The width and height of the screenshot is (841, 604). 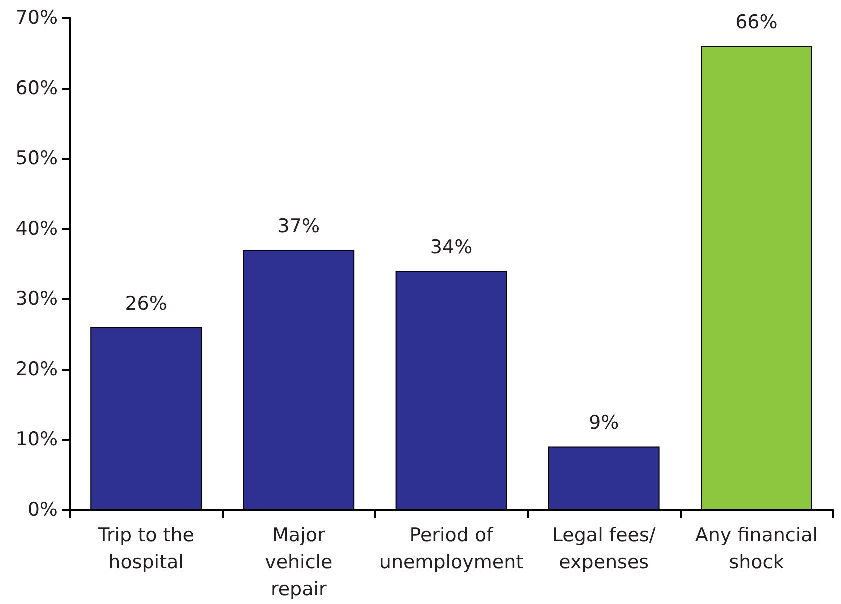 What do you see at coordinates (757, 23) in the screenshot?
I see `data-label: 66%` at bounding box center [757, 23].